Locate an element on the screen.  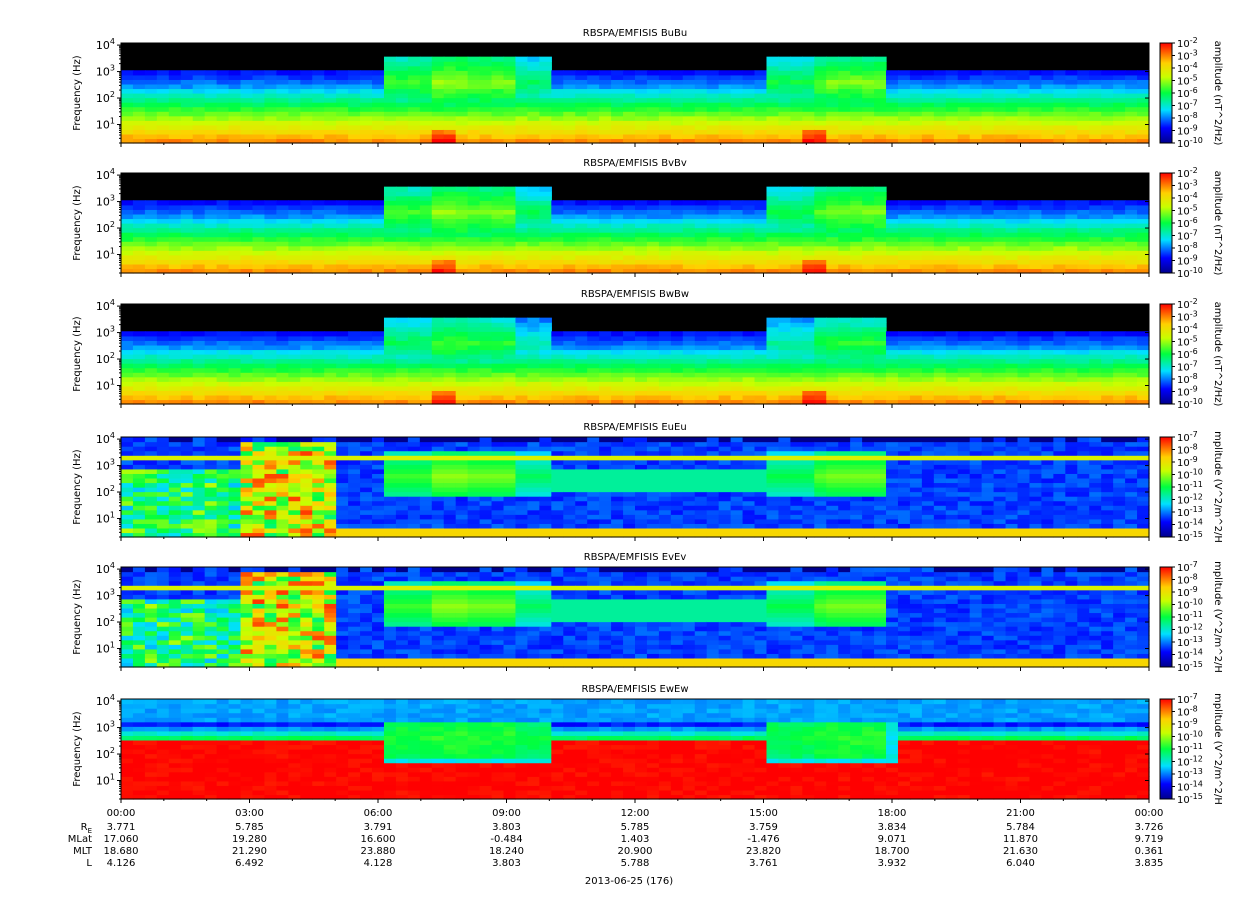
ephemeris-value: 11.870 is located at coordinates (1020, 839).